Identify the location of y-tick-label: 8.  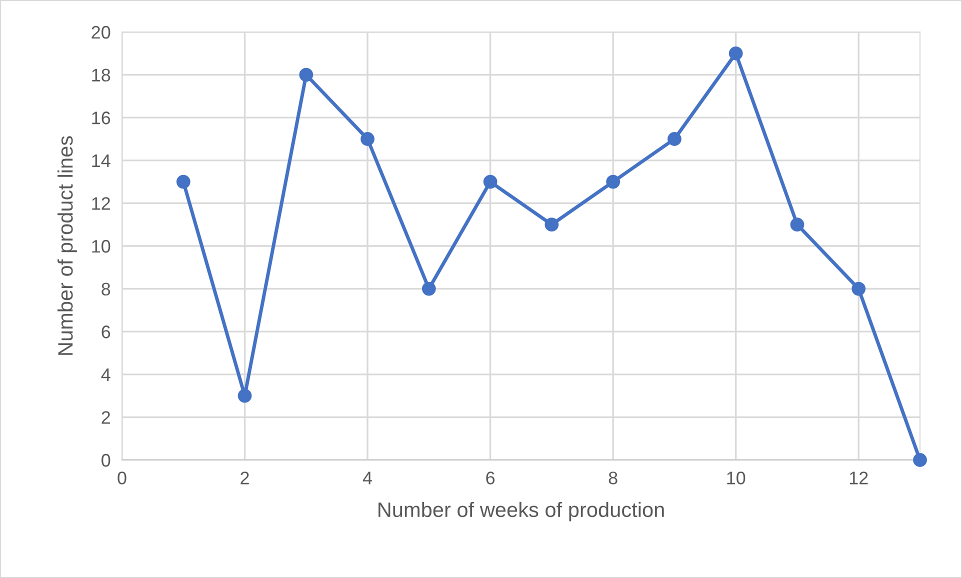
(106, 289).